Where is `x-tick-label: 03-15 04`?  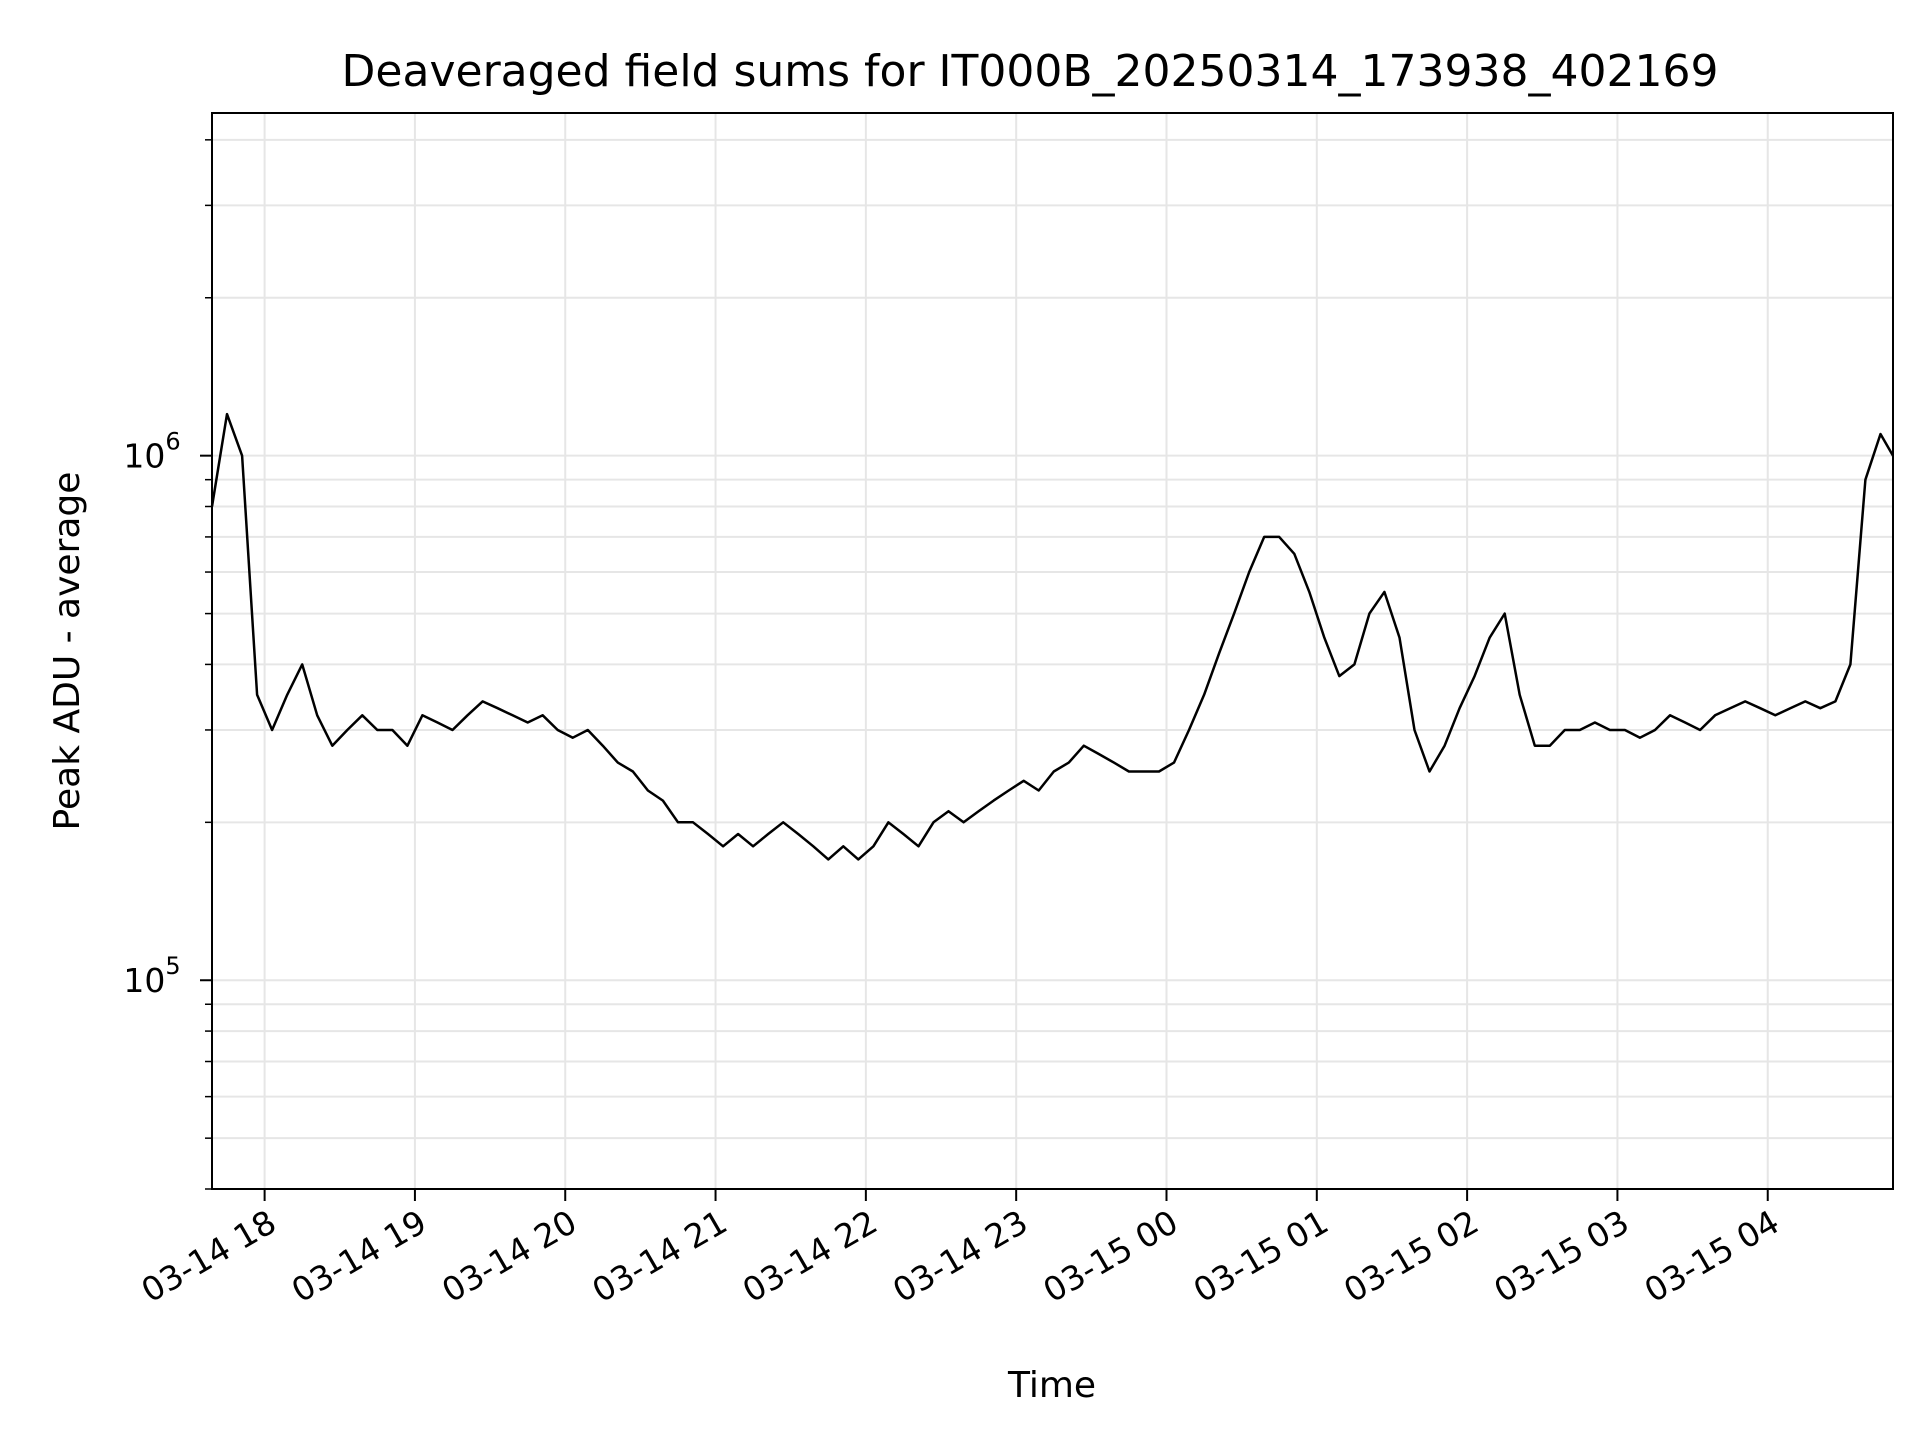 x-tick-label: 03-15 04 is located at coordinates (1712, 1256).